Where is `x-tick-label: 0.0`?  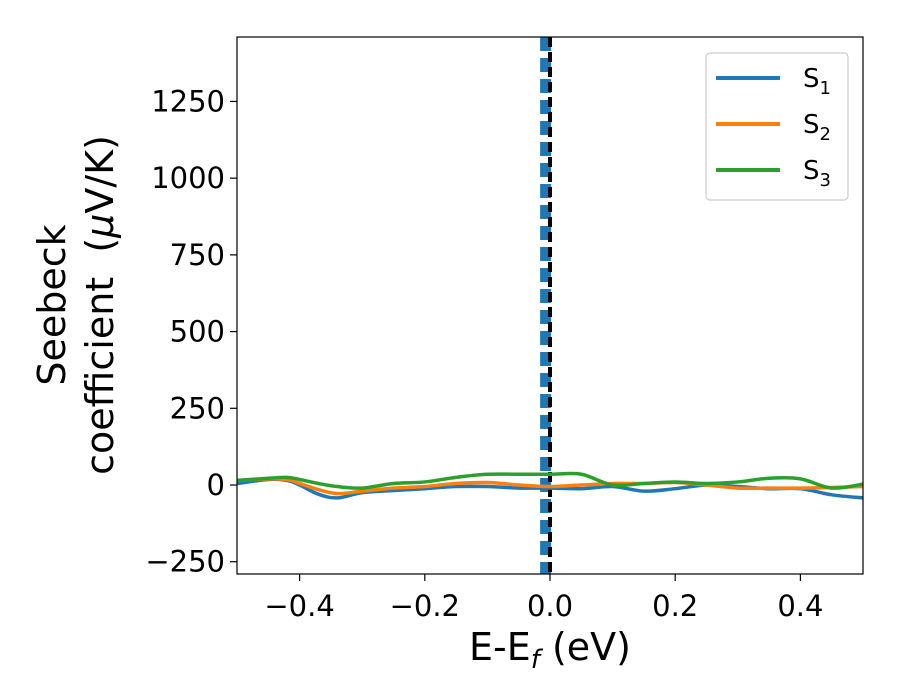
x-tick-label: 0.0 is located at coordinates (550, 606).